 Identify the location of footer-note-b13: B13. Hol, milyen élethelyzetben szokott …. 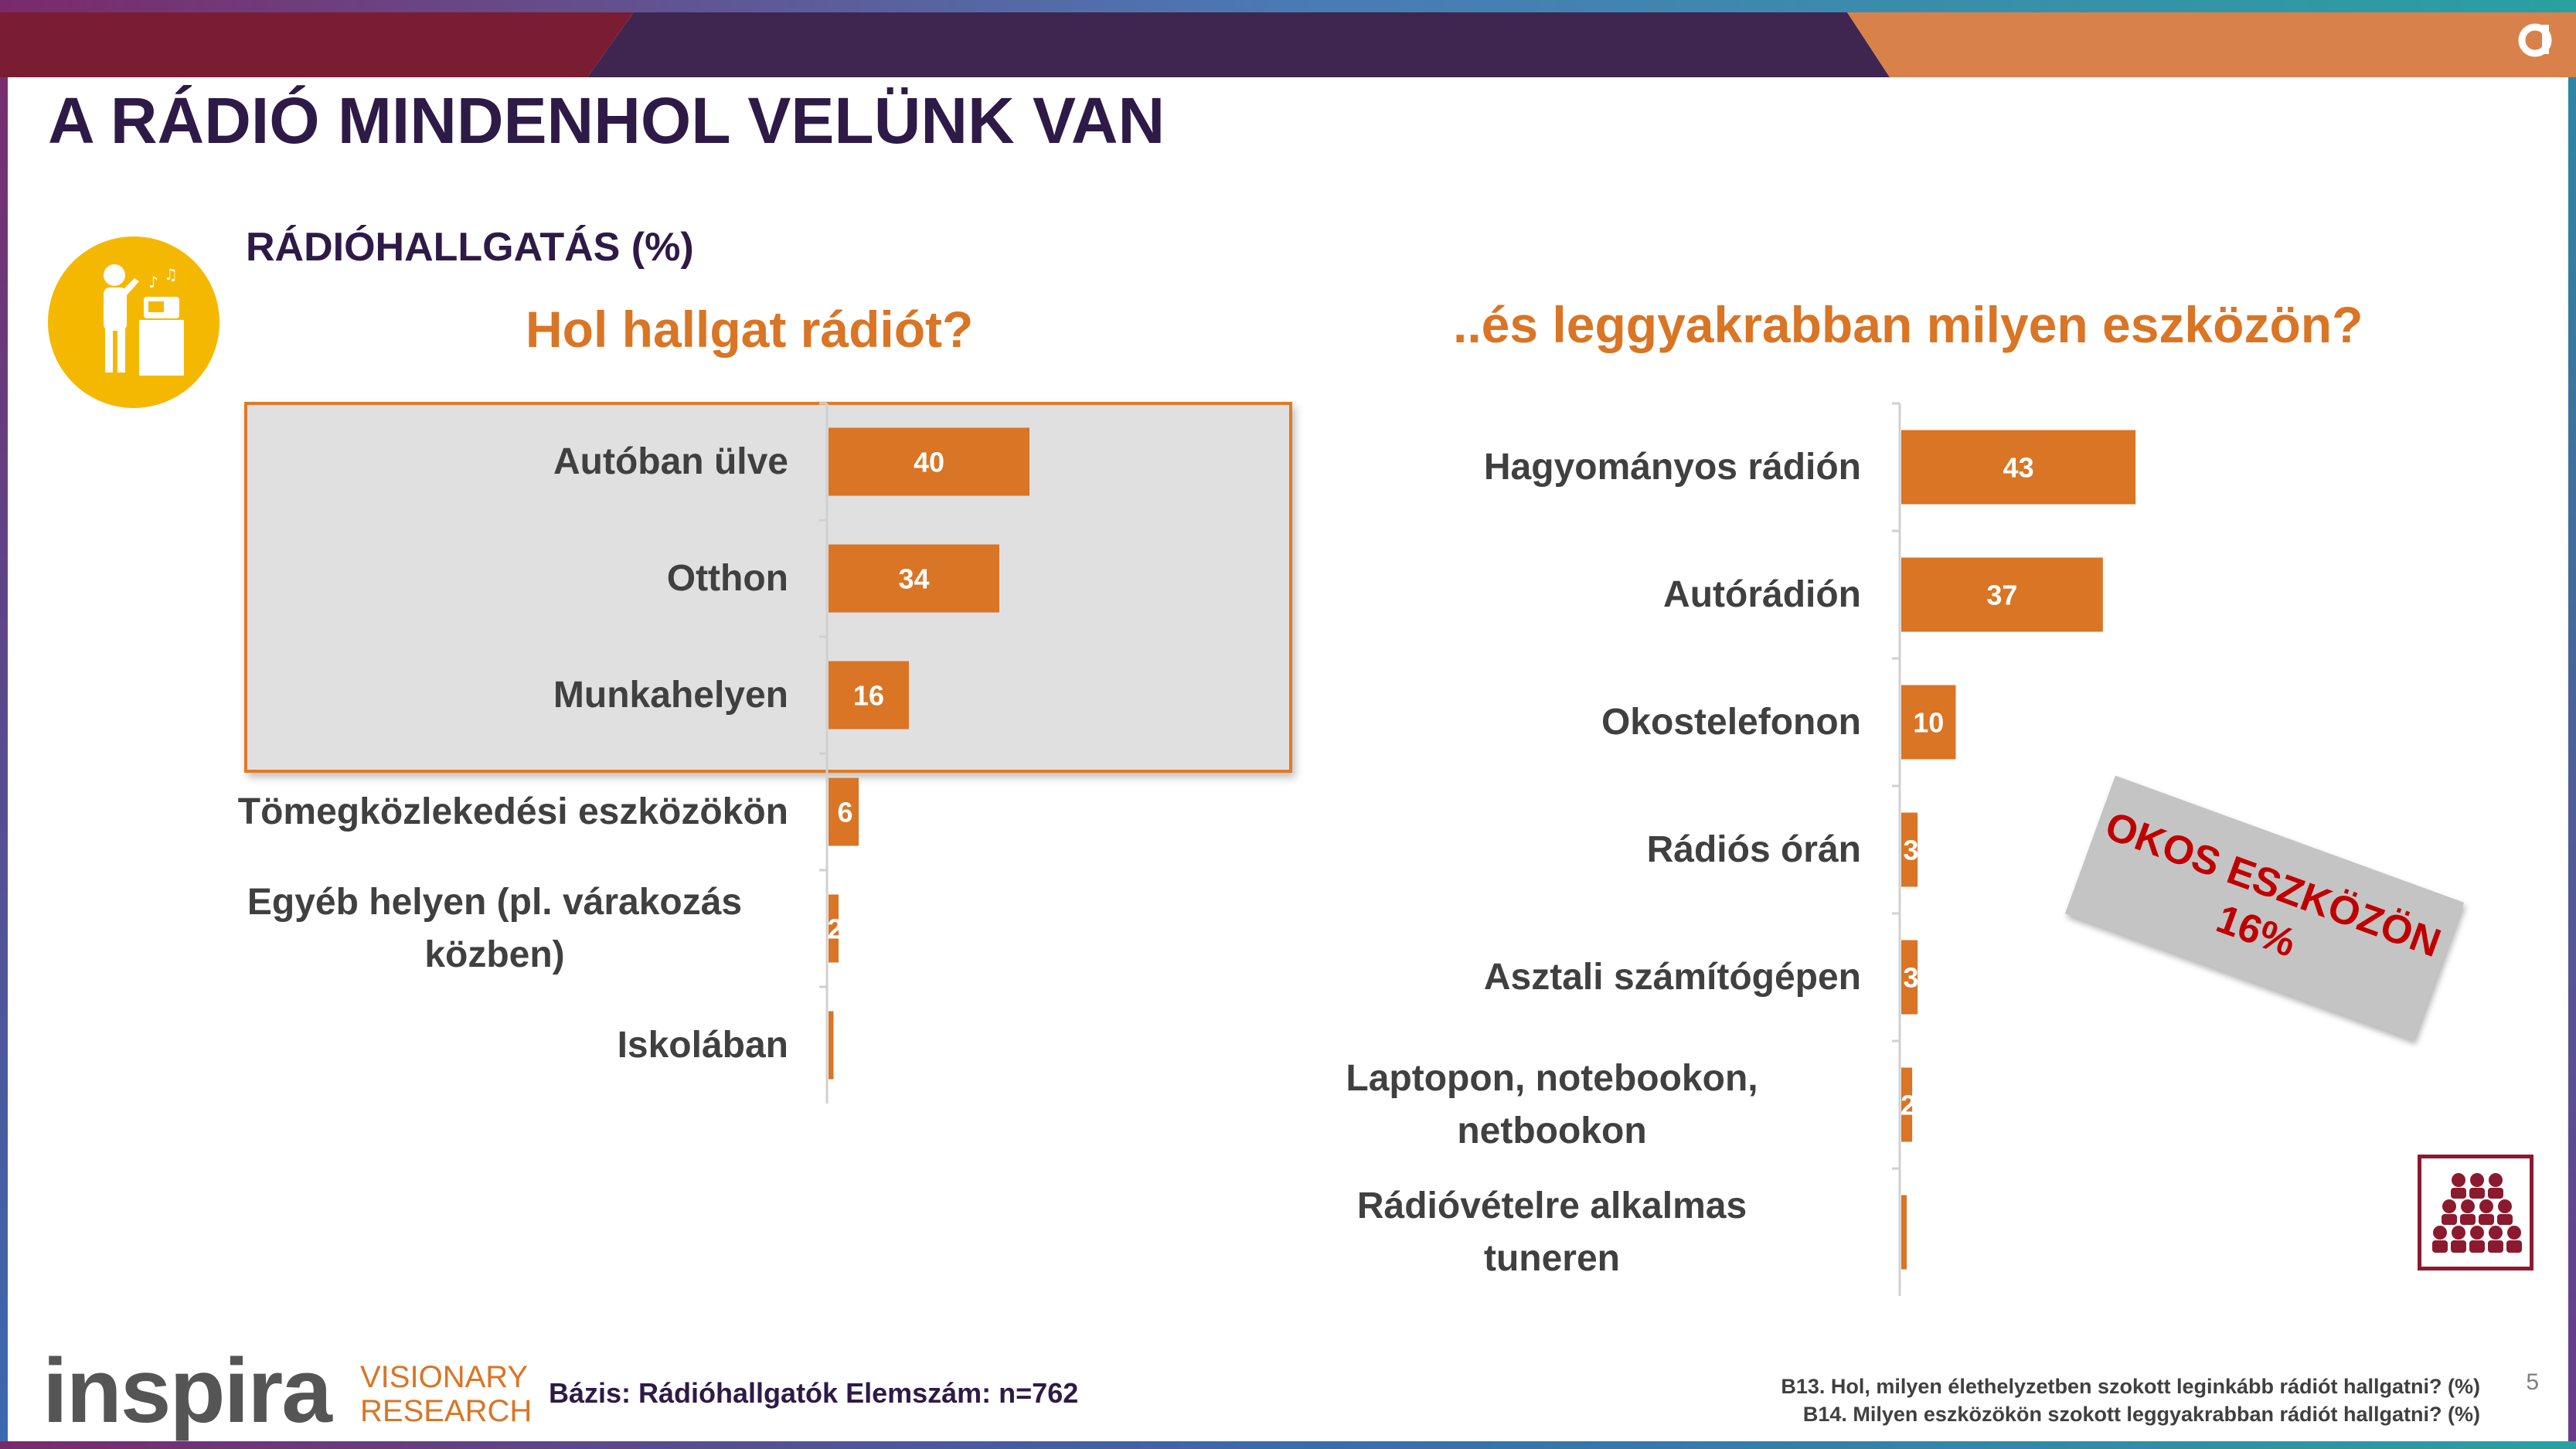
(2130, 1386).